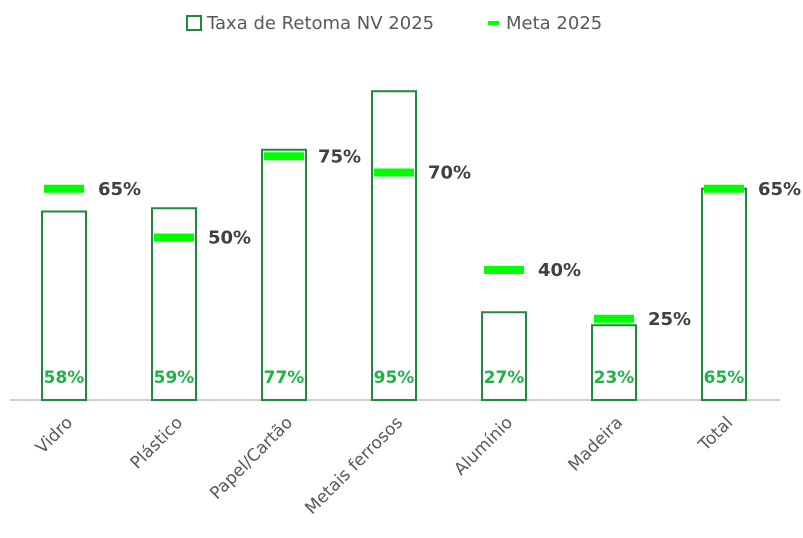 The width and height of the screenshot is (803, 538). What do you see at coordinates (174, 378) in the screenshot?
I see `bar-label: 59%` at bounding box center [174, 378].